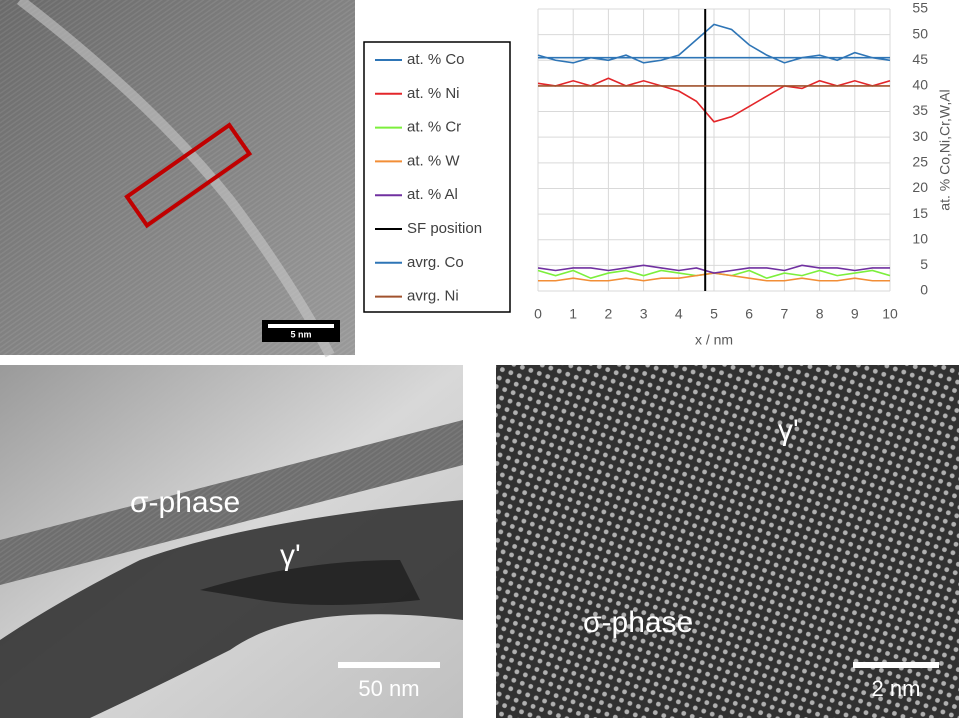 Image resolution: width=959 pixels, height=718 pixels. Describe the element at coordinates (890, 314) in the screenshot. I see `x-tick-label: 10` at that location.